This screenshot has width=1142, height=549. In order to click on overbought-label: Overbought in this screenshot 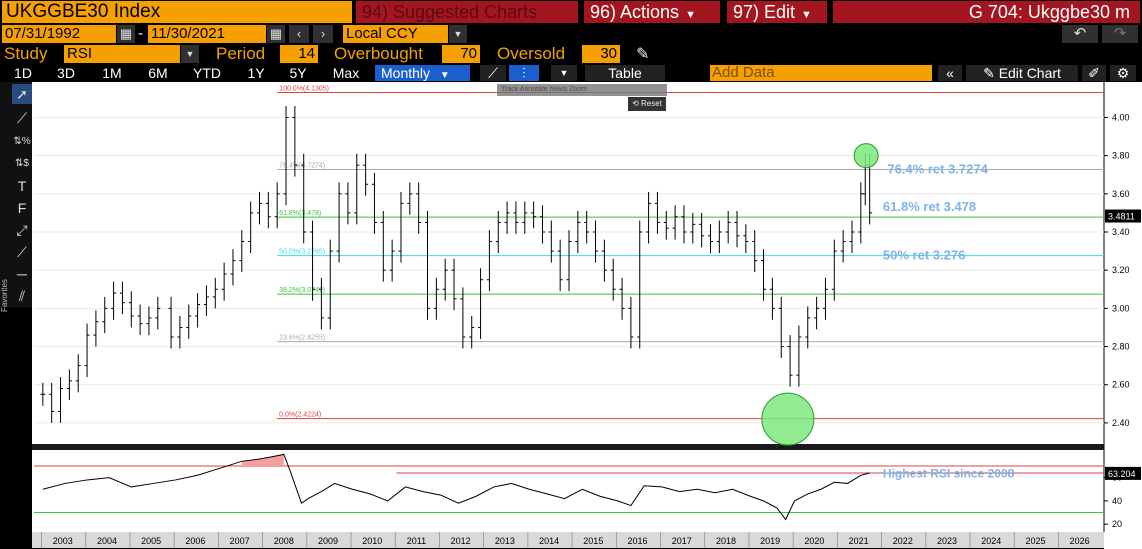, I will do `click(378, 53)`.